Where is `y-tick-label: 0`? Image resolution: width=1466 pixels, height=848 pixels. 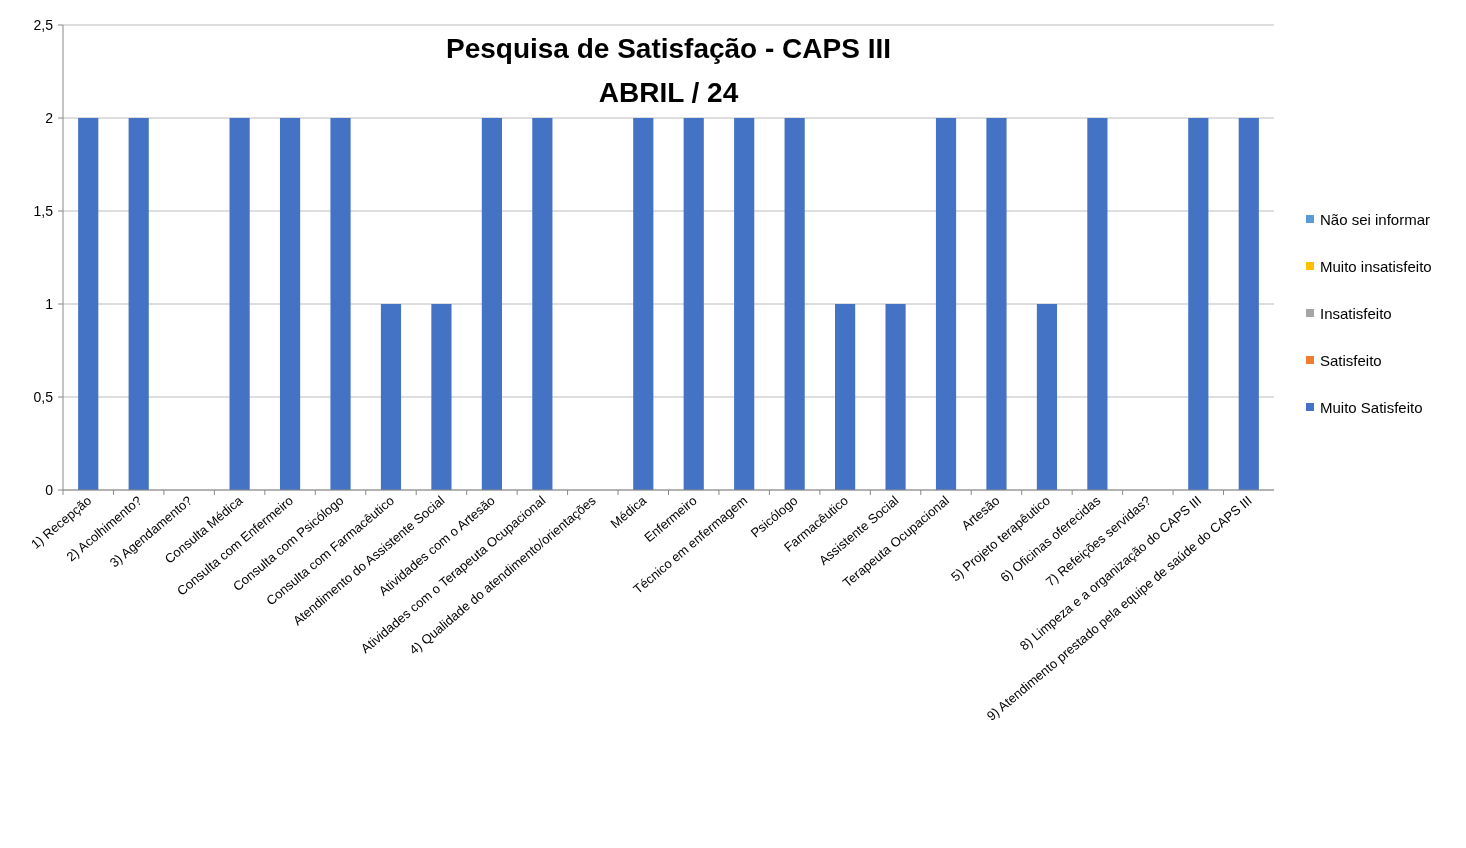
y-tick-label: 0 is located at coordinates (49, 489).